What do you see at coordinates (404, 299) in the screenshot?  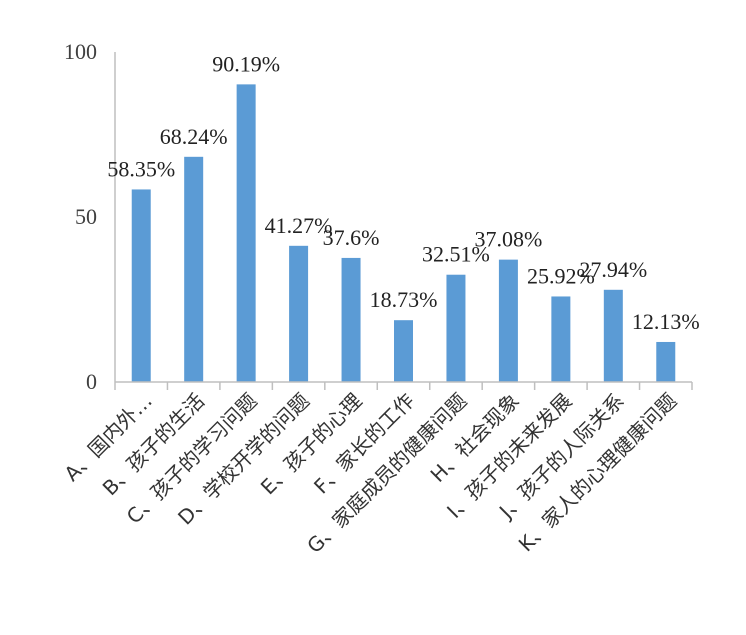 I see `data-label: 18.73%` at bounding box center [404, 299].